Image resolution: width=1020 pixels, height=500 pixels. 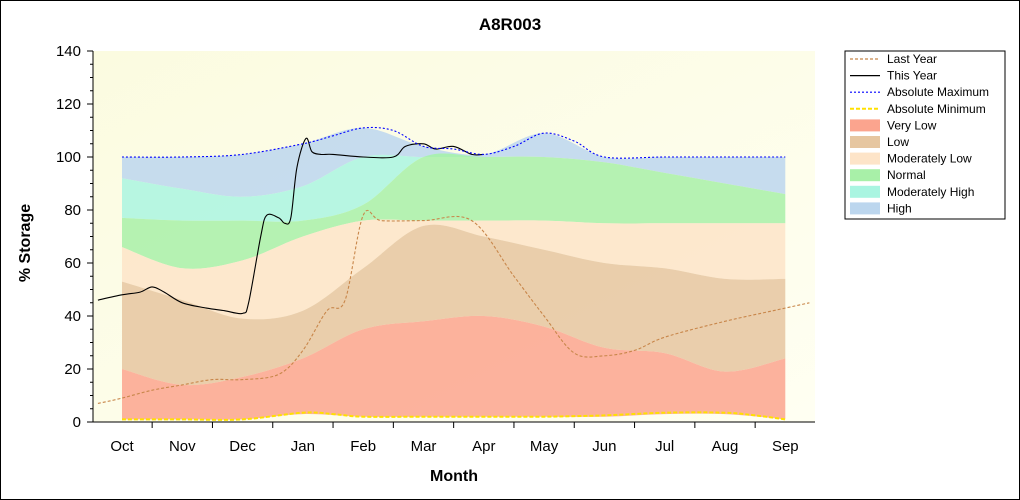 I want to click on x-tick-label: Oct, so click(x=122, y=446).